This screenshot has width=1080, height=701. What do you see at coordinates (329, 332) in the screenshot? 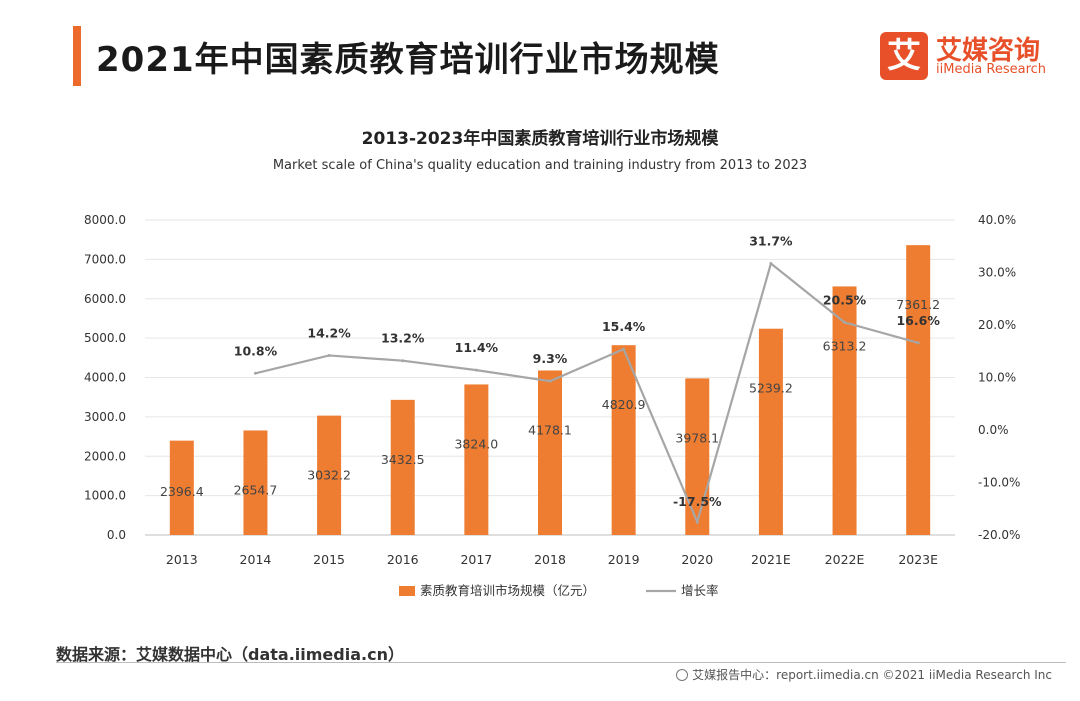
I see `growth-rate-label: 14.2%` at bounding box center [329, 332].